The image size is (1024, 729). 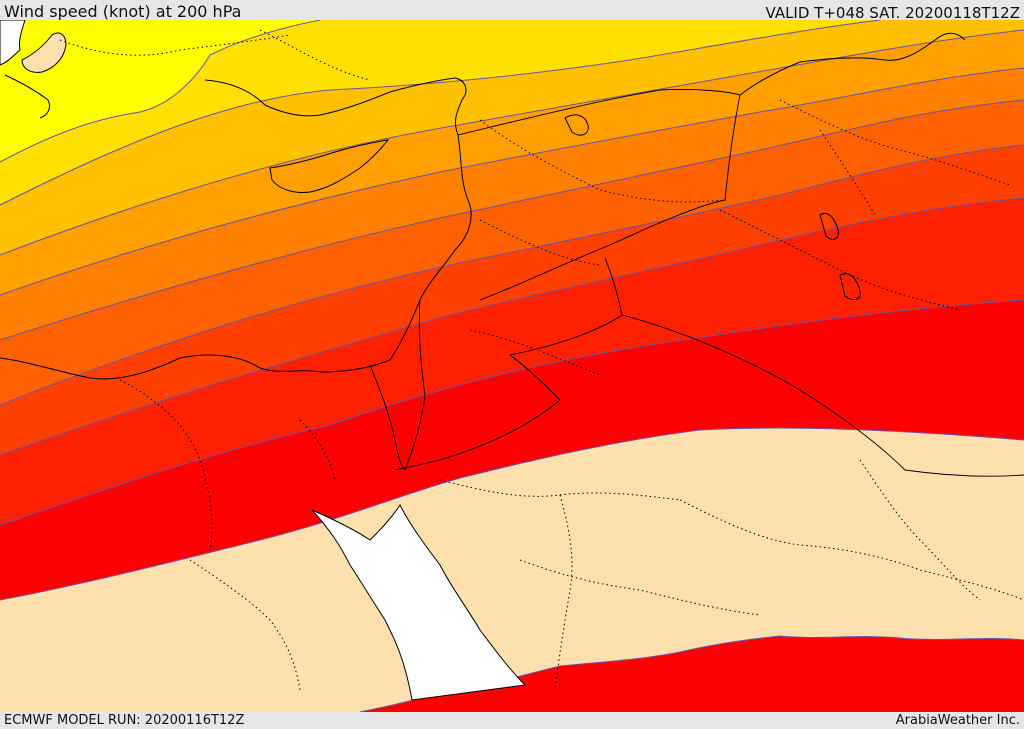 What do you see at coordinates (124, 720) in the screenshot?
I see `model-run-label: ECMWF MODEL RUN: 20200116T12Z` at bounding box center [124, 720].